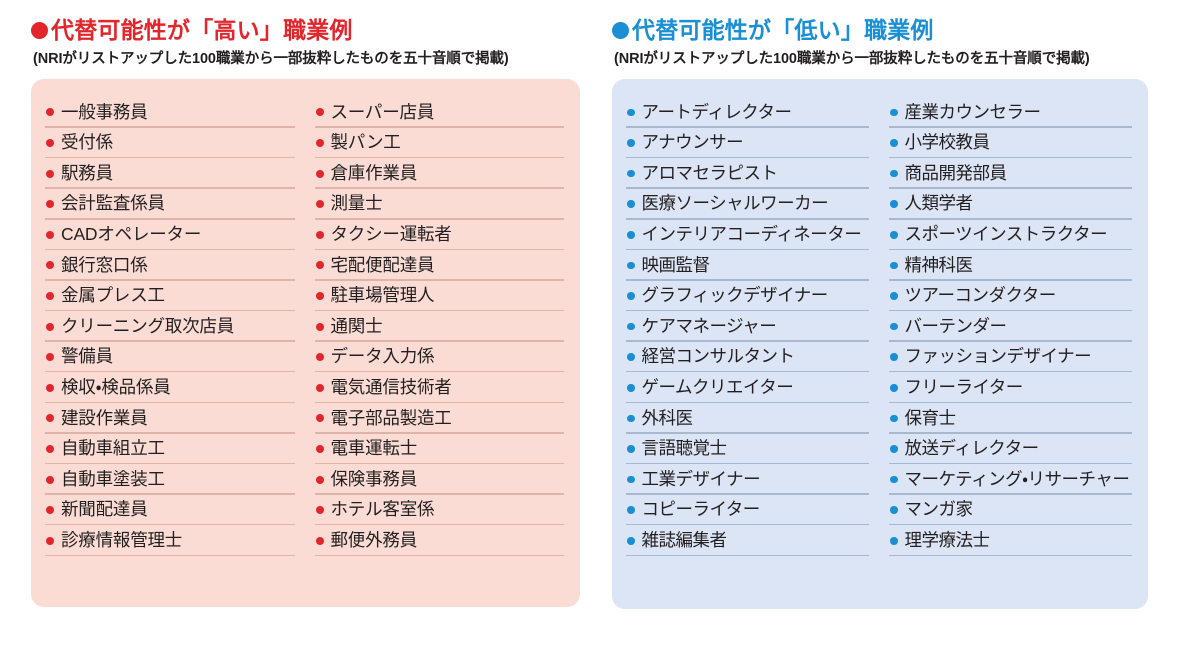  Describe the element at coordinates (747, 326) in the screenshot. I see `list-item: ケアマネージャー` at that location.